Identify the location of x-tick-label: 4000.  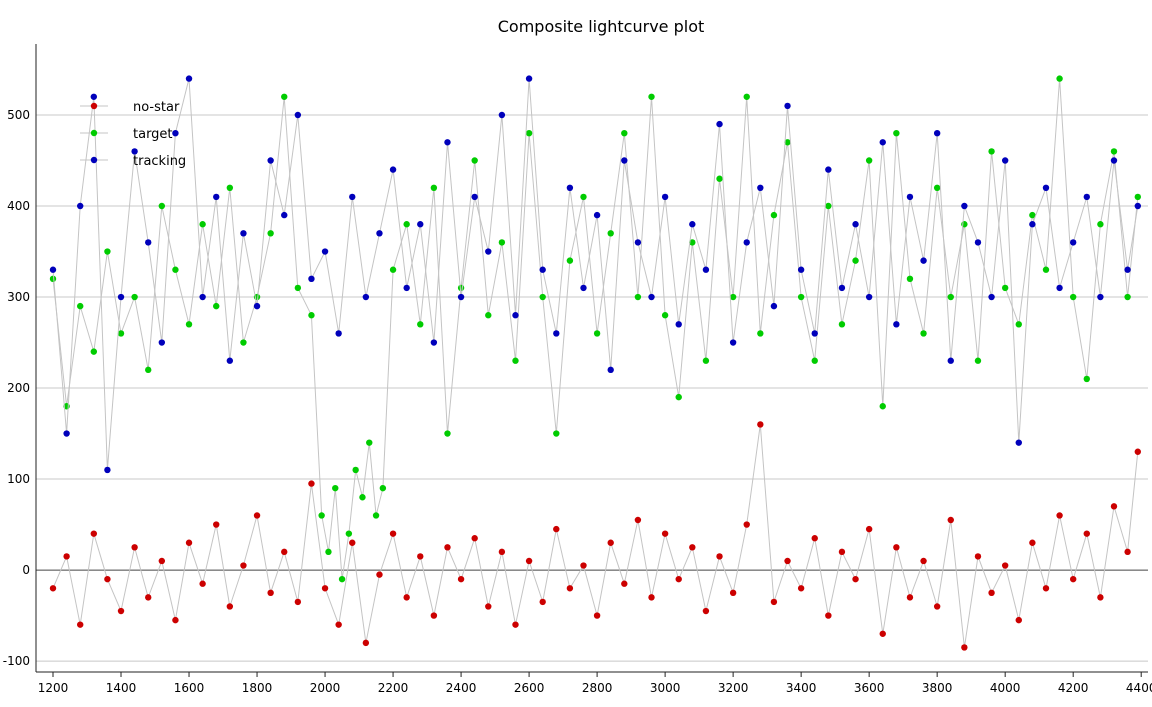
(1005, 688).